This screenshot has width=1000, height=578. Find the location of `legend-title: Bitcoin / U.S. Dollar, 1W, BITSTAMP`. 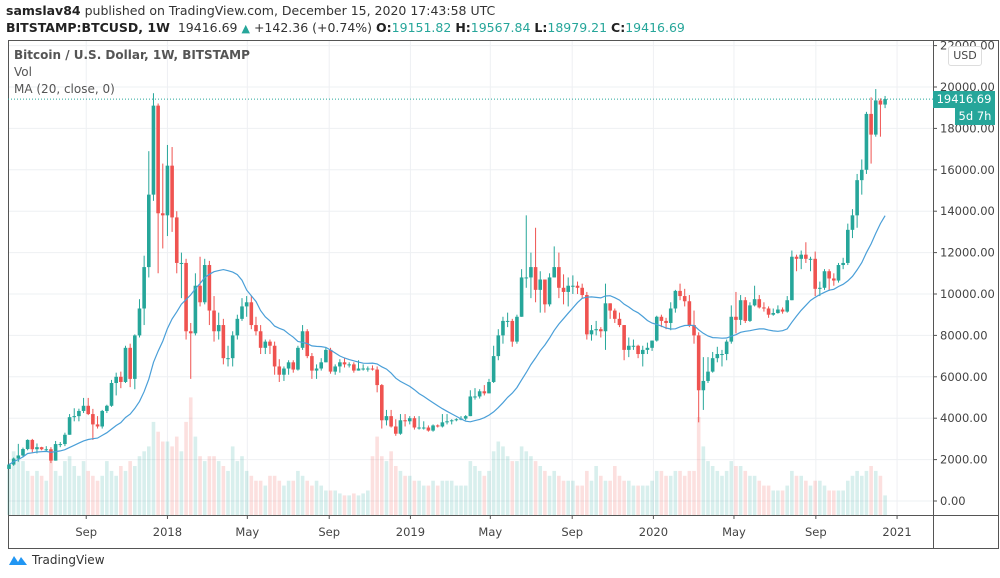

legend-title: Bitcoin / U.S. Dollar, 1W, BITSTAMP is located at coordinates (132, 55).